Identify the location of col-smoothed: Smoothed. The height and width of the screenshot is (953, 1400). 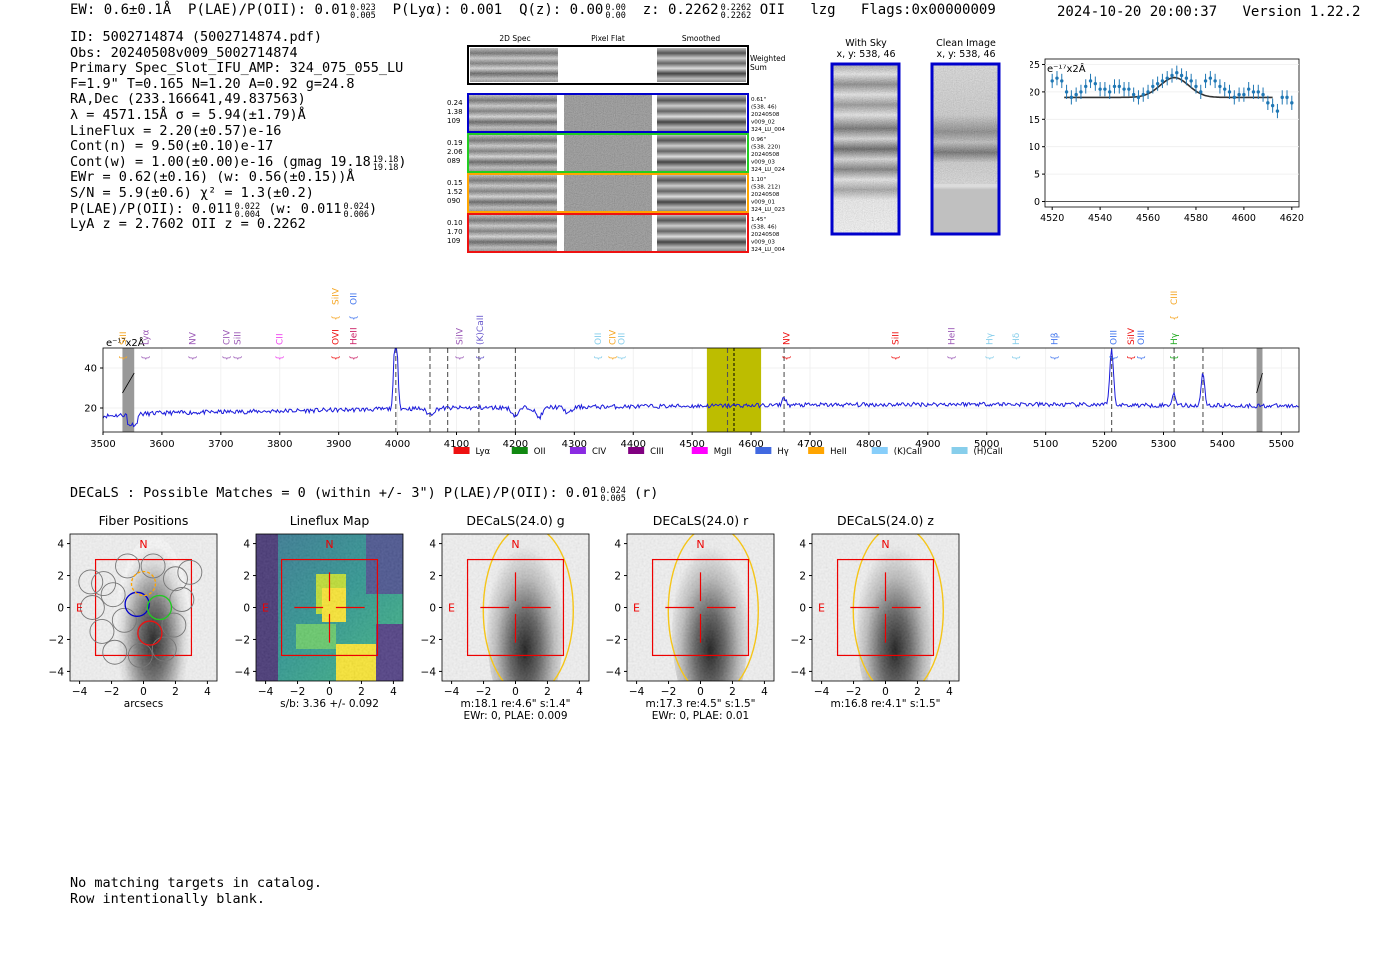
(701, 38).